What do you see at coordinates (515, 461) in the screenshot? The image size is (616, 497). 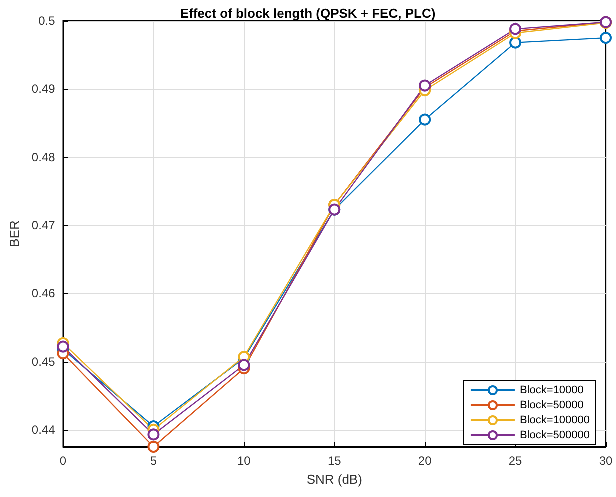 I see `x-tick-label: 25` at bounding box center [515, 461].